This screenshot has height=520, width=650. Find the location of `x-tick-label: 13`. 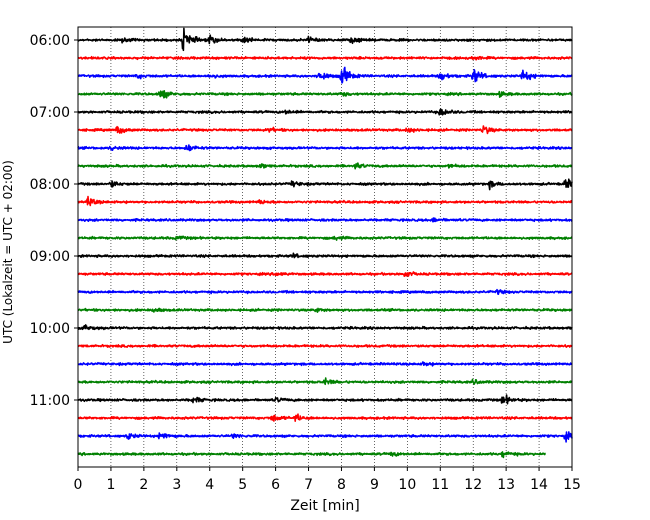

x-tick-label: 13 is located at coordinates (506, 485).